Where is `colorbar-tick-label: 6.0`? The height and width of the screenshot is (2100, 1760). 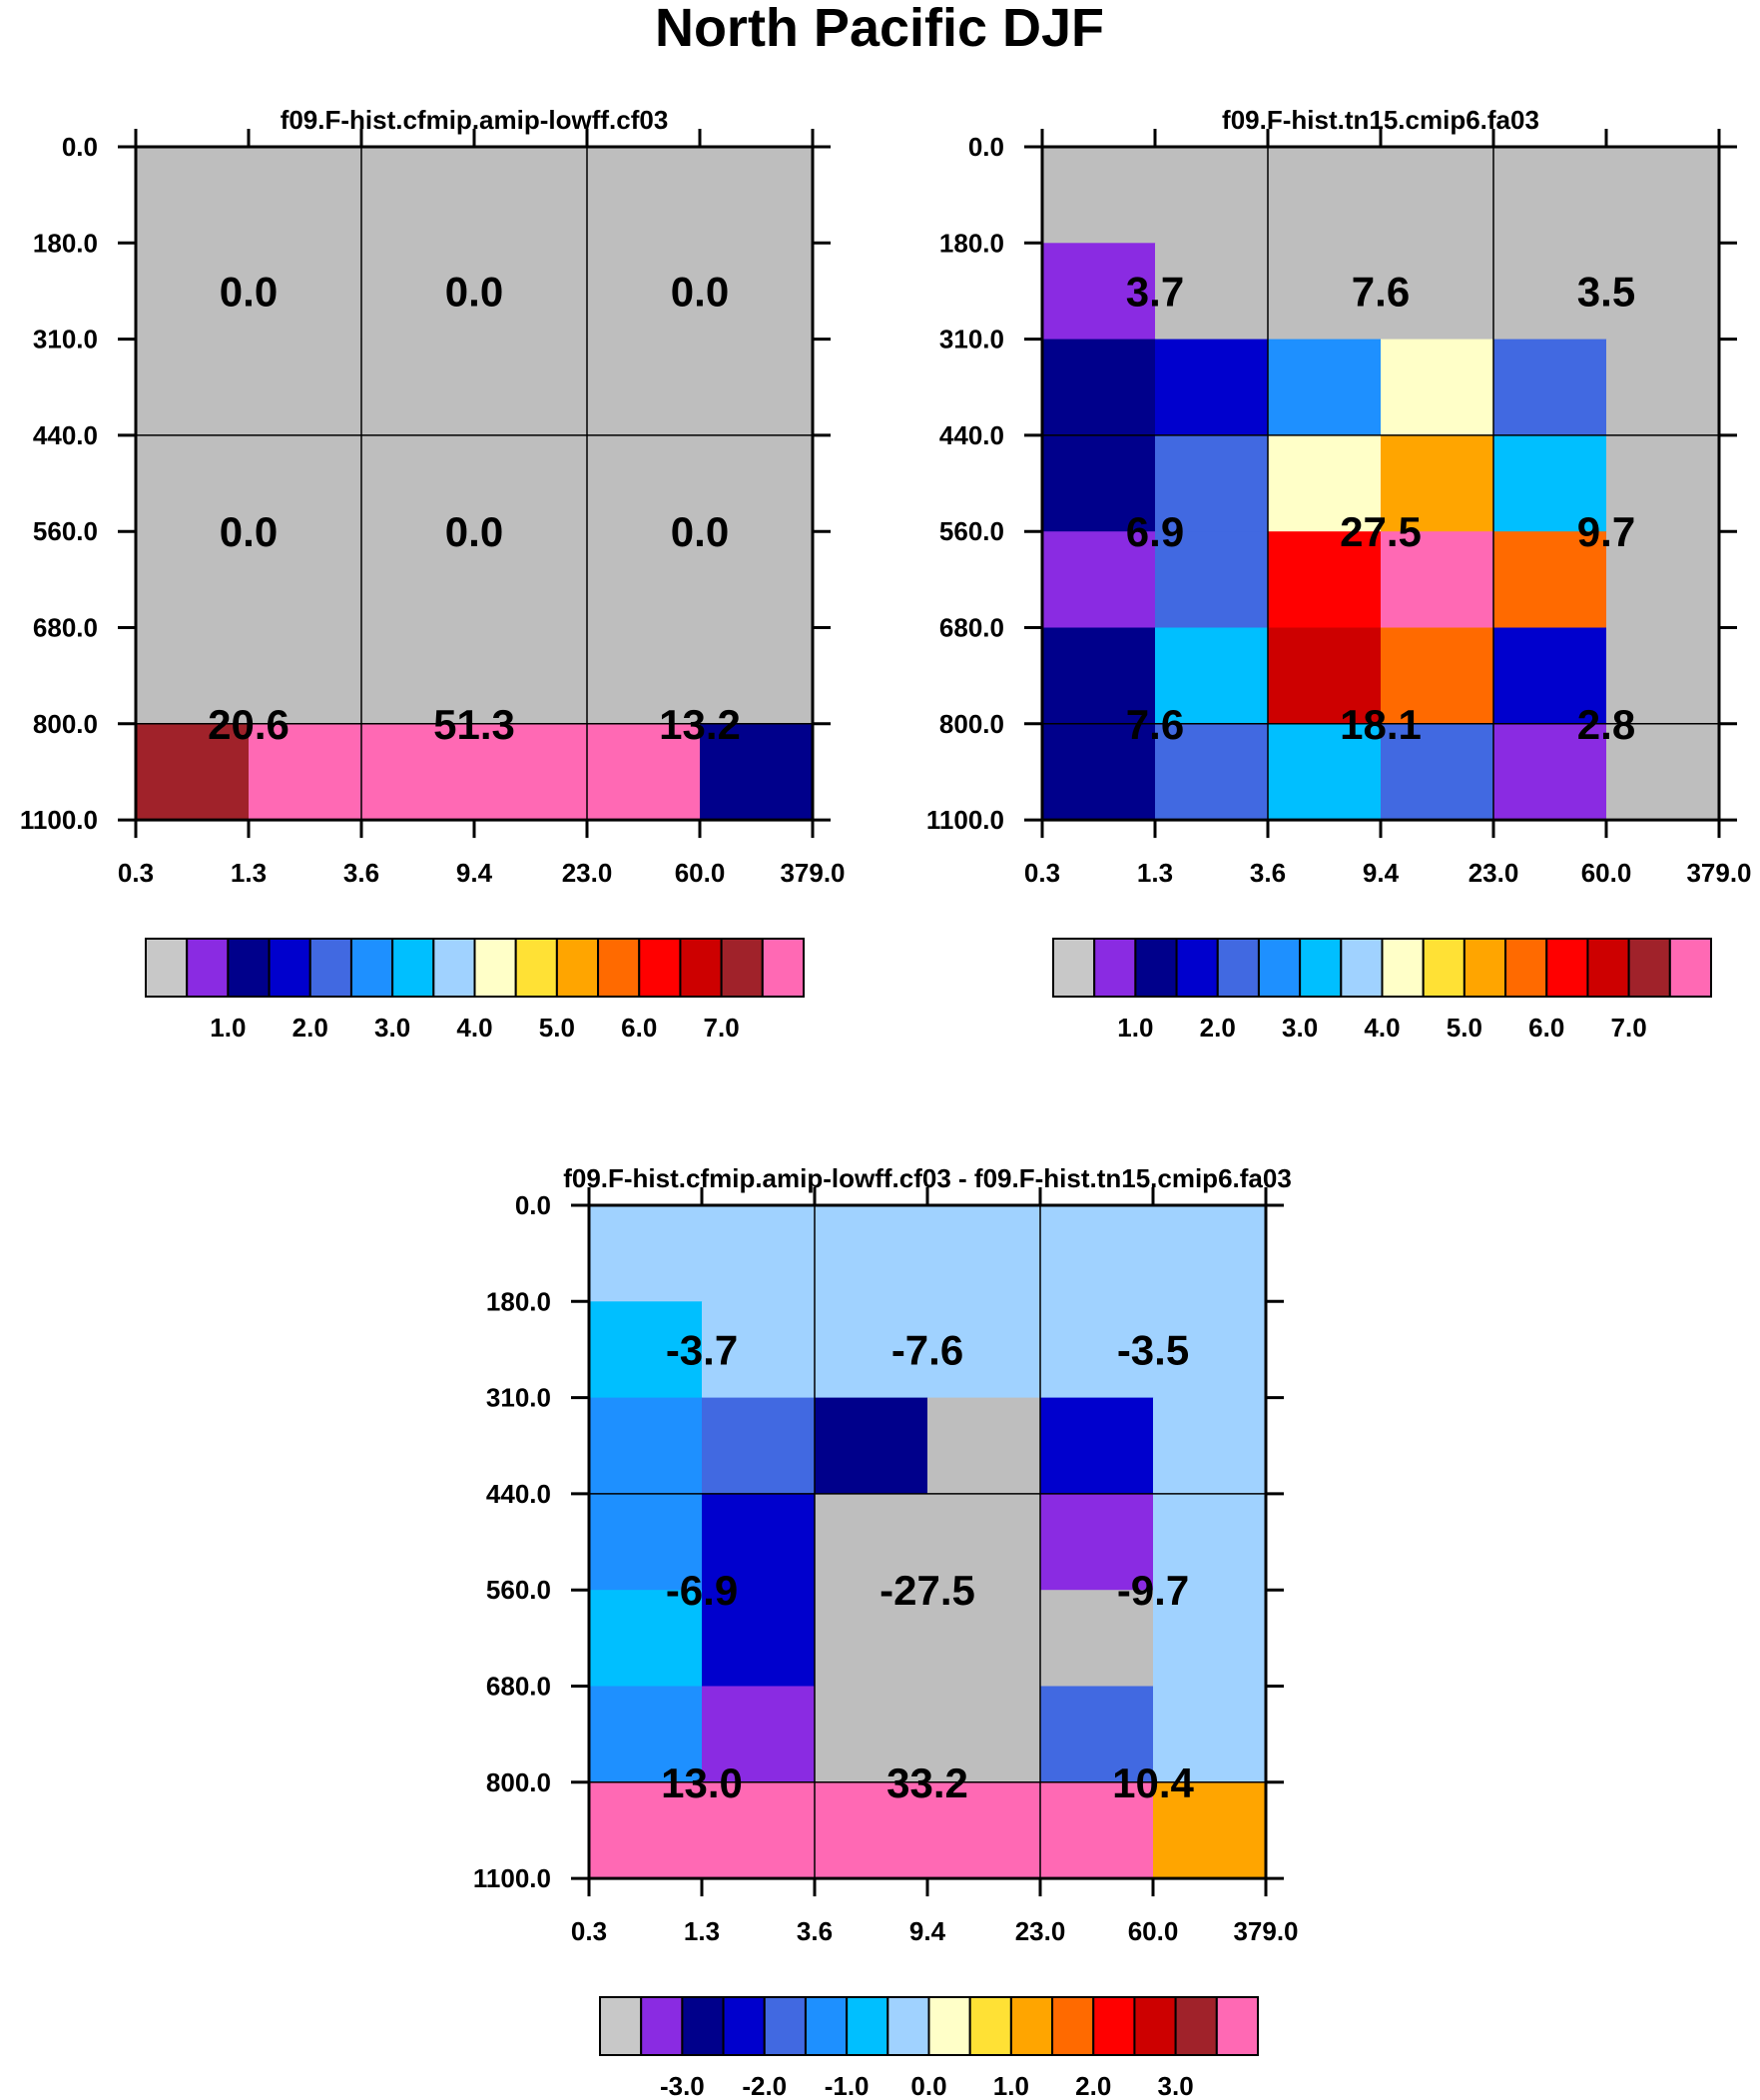 colorbar-tick-label: 6.0 is located at coordinates (639, 1028).